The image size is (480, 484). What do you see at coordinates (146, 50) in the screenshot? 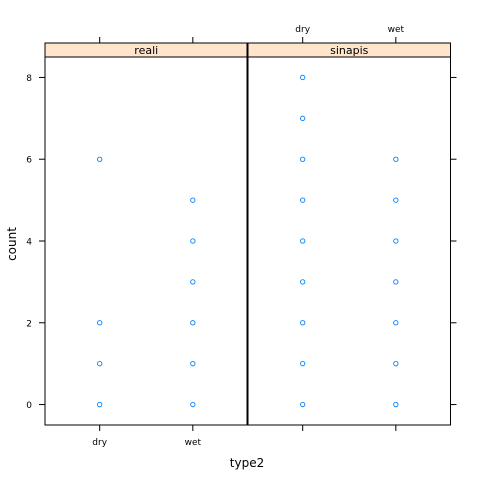
I see `strip-label: reali` at bounding box center [146, 50].